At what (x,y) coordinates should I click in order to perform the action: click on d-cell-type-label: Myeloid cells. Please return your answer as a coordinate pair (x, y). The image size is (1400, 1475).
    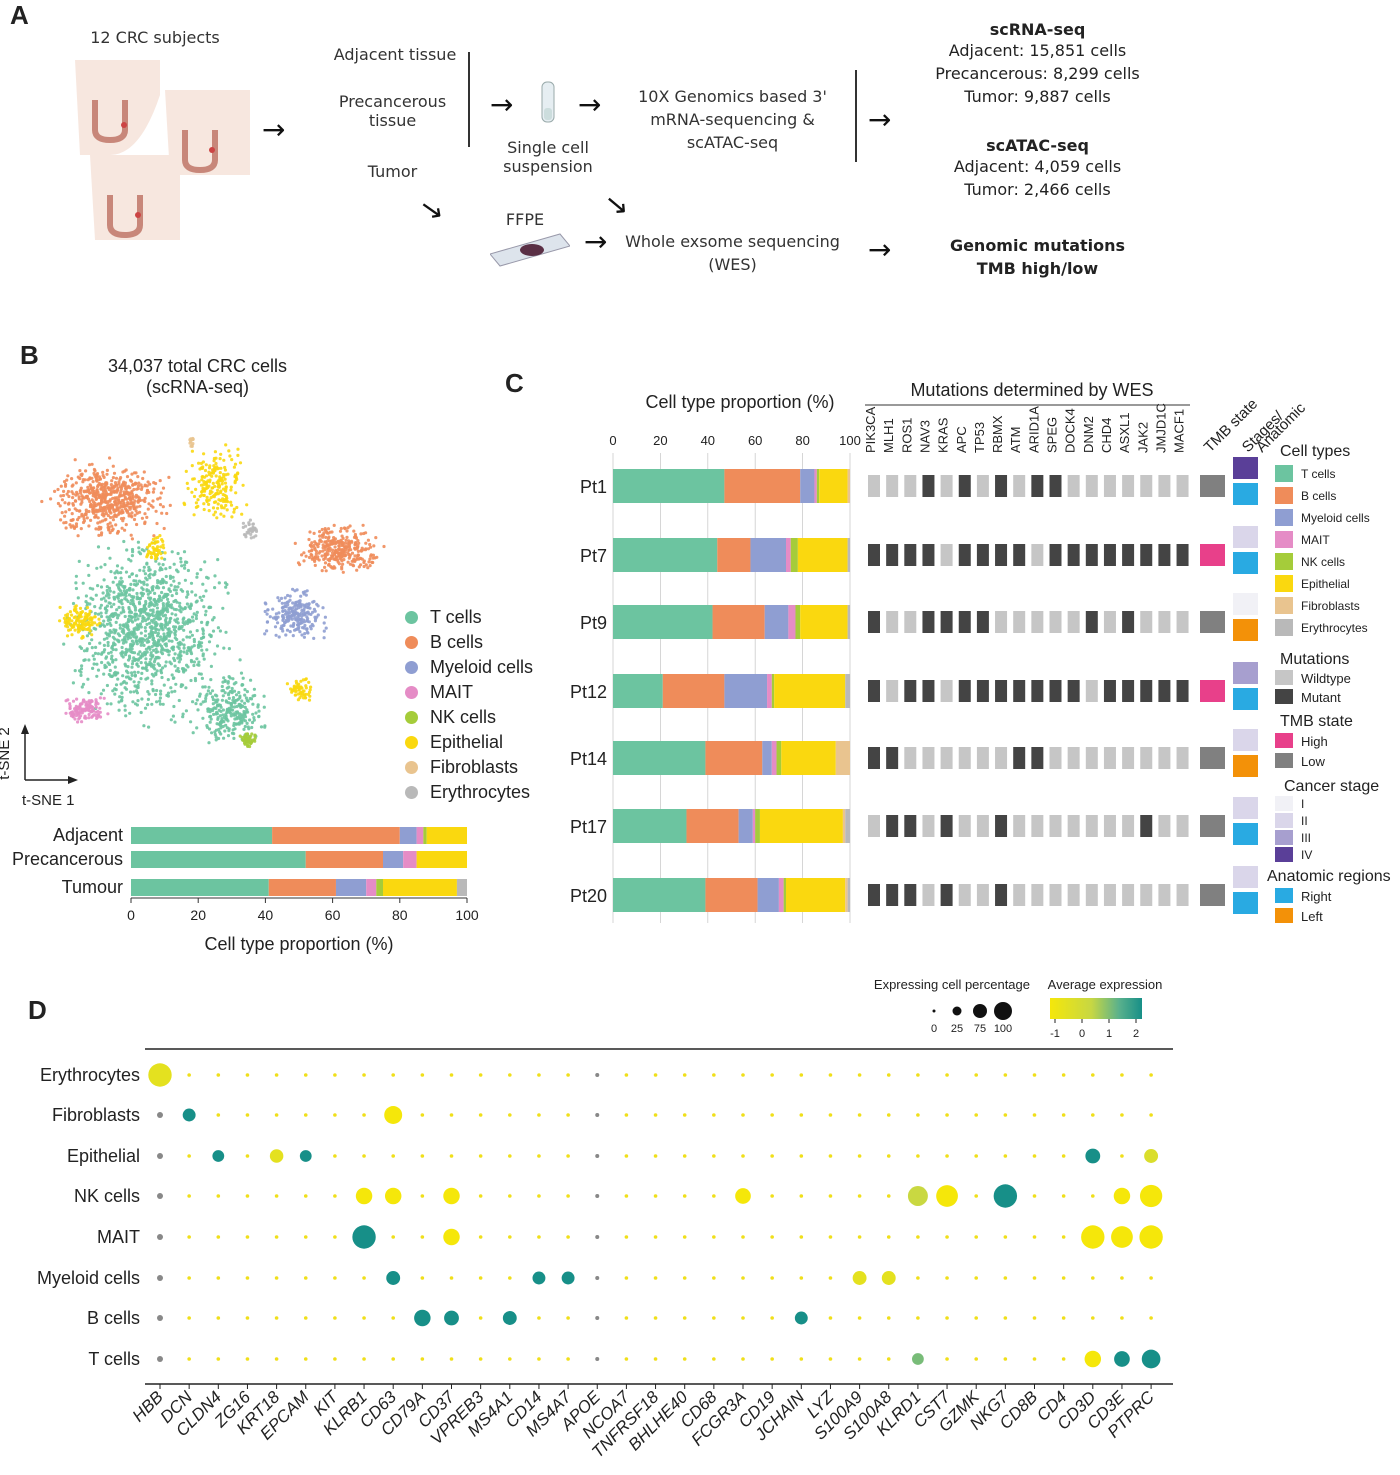
    Looking at the image, I should click on (88, 1278).